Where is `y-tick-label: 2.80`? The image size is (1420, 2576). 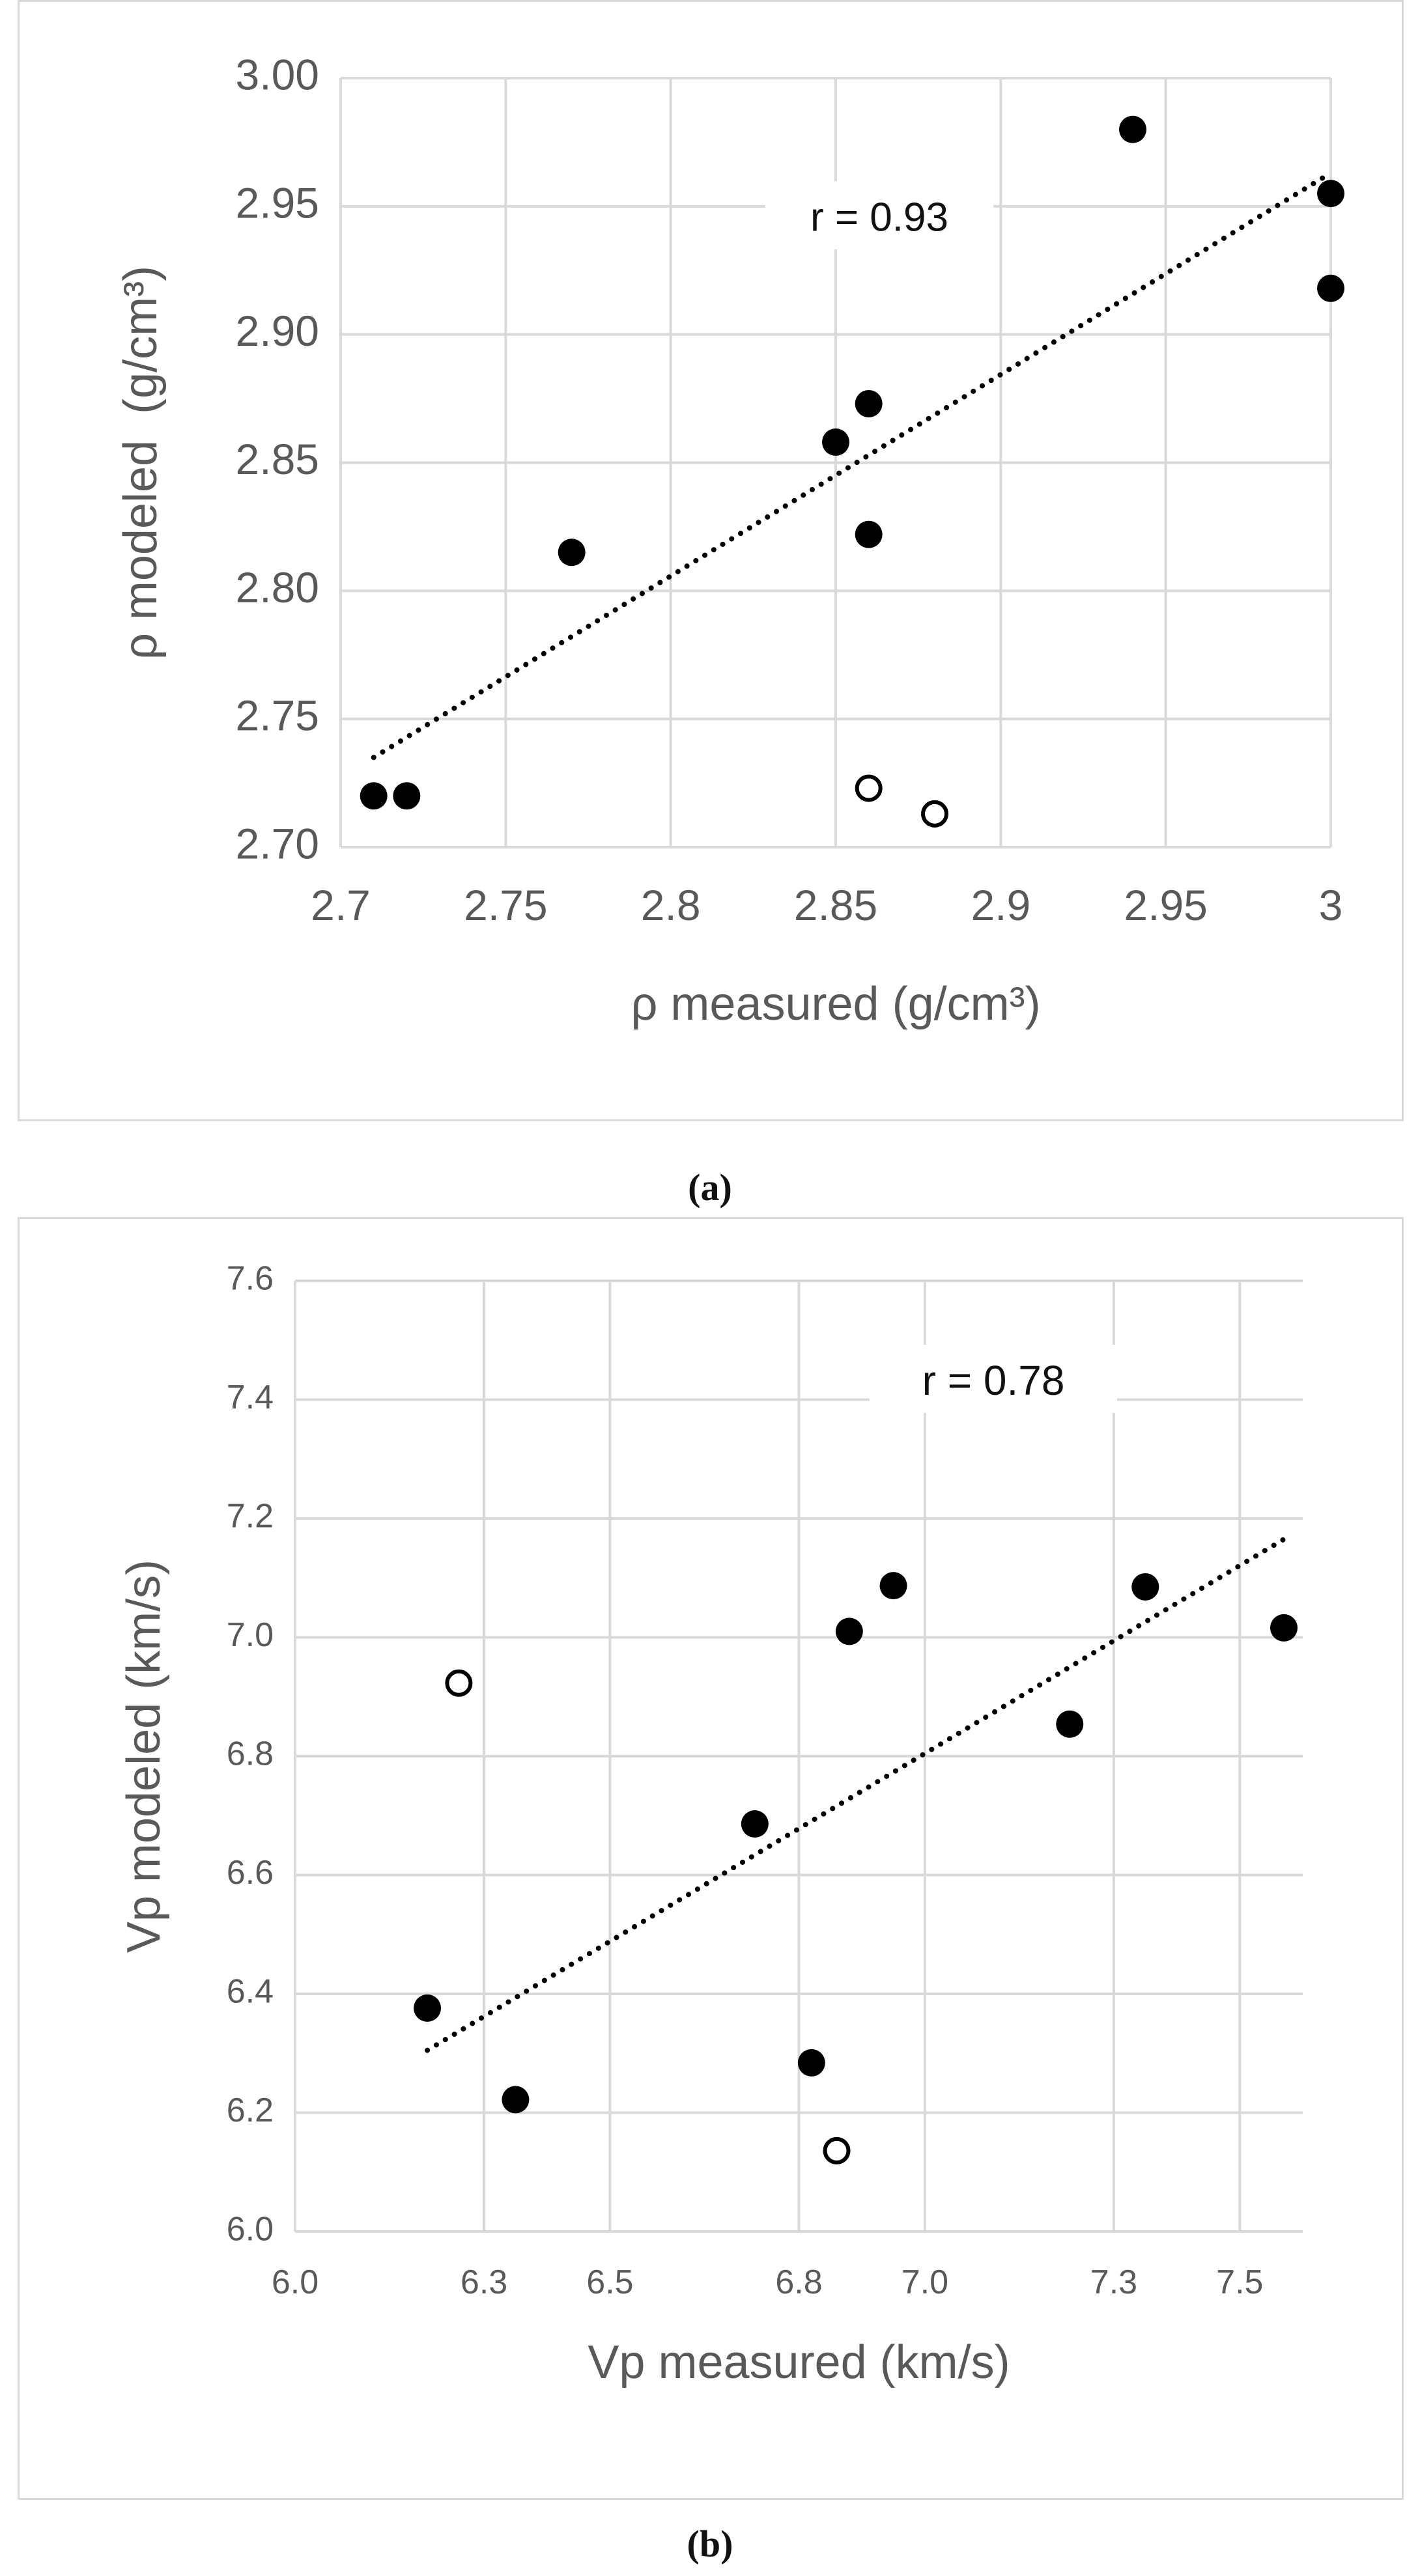 y-tick-label: 2.80 is located at coordinates (277, 587).